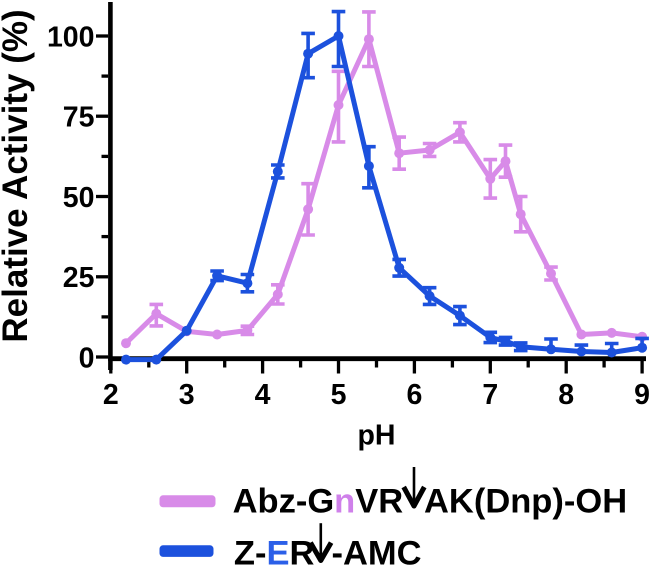  Describe the element at coordinates (71, 37) in the screenshot. I see `svg-text: 100` at that location.